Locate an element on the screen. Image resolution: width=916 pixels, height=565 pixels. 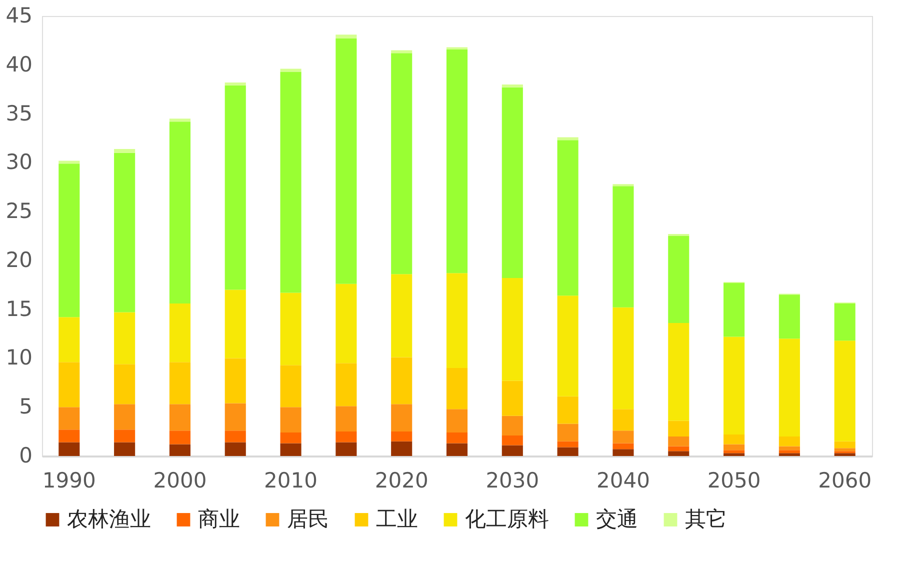
legend-label: 工业 is located at coordinates (397, 518).